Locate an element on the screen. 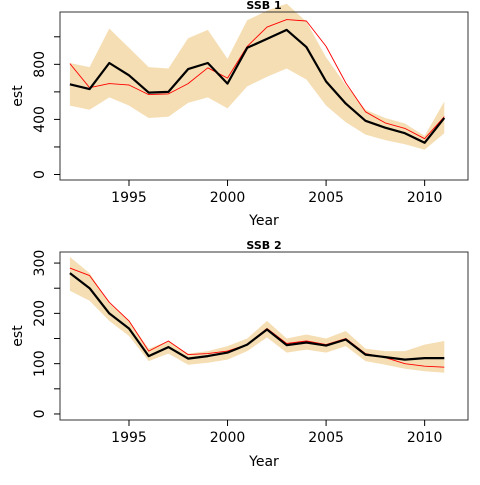  panel-title: SSB 1 is located at coordinates (263, 6).